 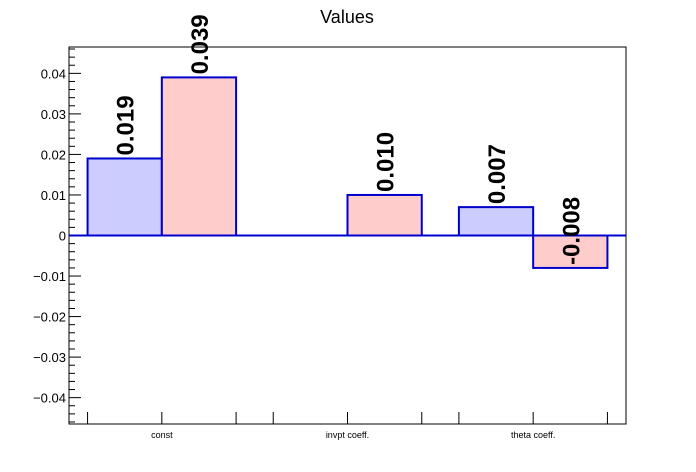 What do you see at coordinates (62, 236) in the screenshot?
I see `y-tick-label: 0` at bounding box center [62, 236].